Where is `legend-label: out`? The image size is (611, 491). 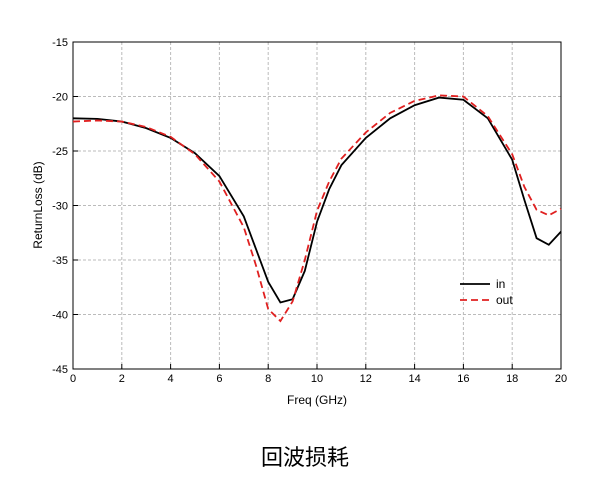 legend-label: out is located at coordinates (504, 300).